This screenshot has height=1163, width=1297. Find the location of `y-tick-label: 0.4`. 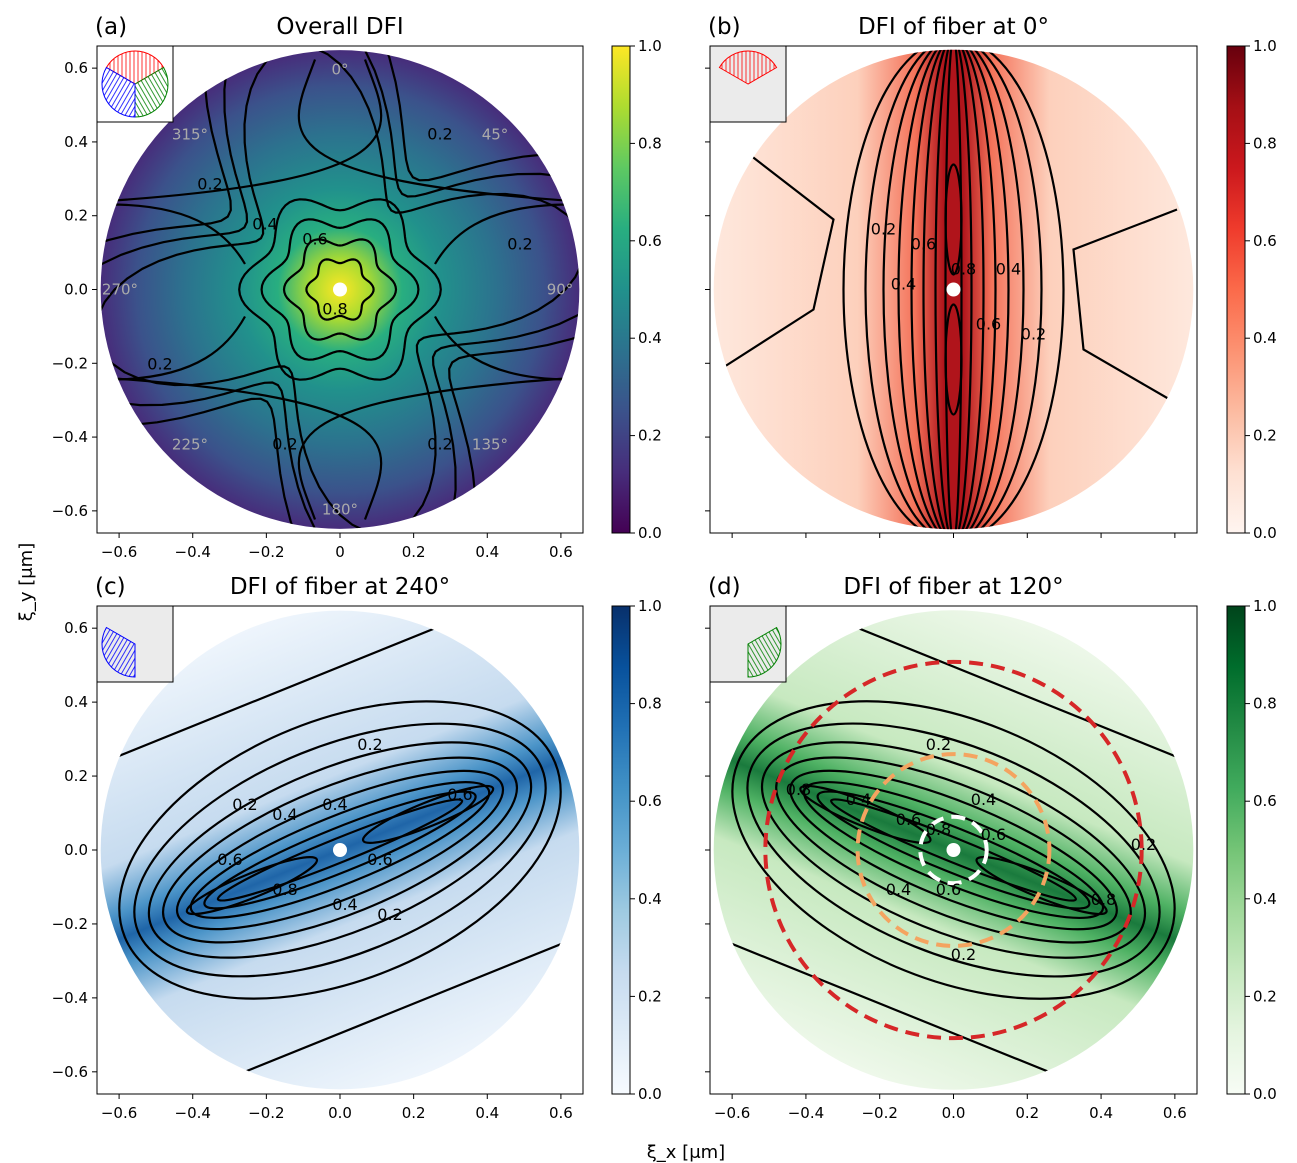

y-tick-label: 0.4 is located at coordinates (76, 702).